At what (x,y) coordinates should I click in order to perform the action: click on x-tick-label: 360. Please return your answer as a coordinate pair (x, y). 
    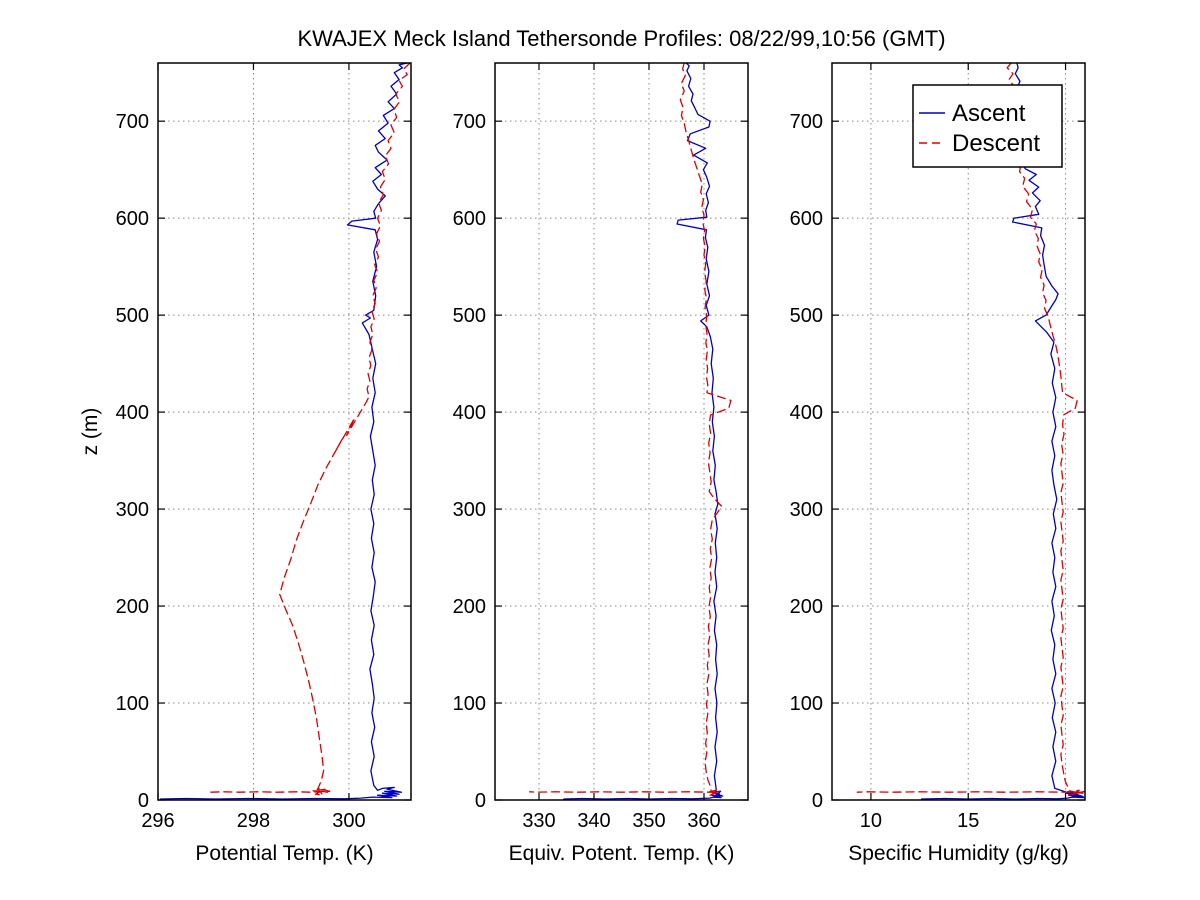
    Looking at the image, I should click on (703, 821).